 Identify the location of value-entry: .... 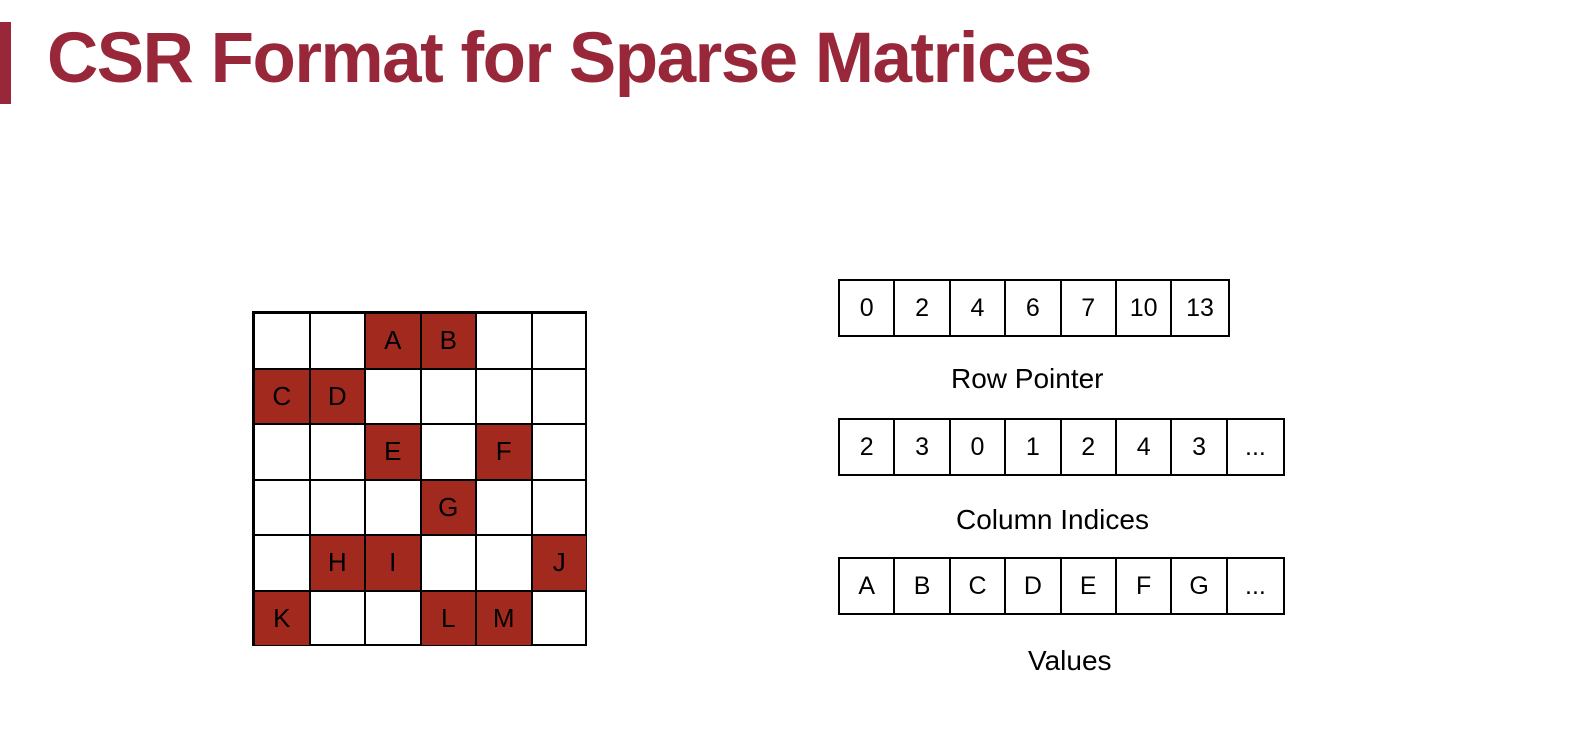
(1255, 585).